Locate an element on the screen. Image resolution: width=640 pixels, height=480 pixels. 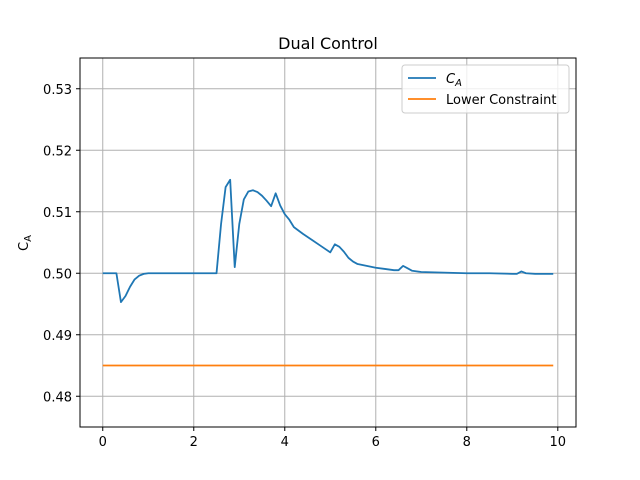
y-tick-label: 0.53 is located at coordinates (57, 90).